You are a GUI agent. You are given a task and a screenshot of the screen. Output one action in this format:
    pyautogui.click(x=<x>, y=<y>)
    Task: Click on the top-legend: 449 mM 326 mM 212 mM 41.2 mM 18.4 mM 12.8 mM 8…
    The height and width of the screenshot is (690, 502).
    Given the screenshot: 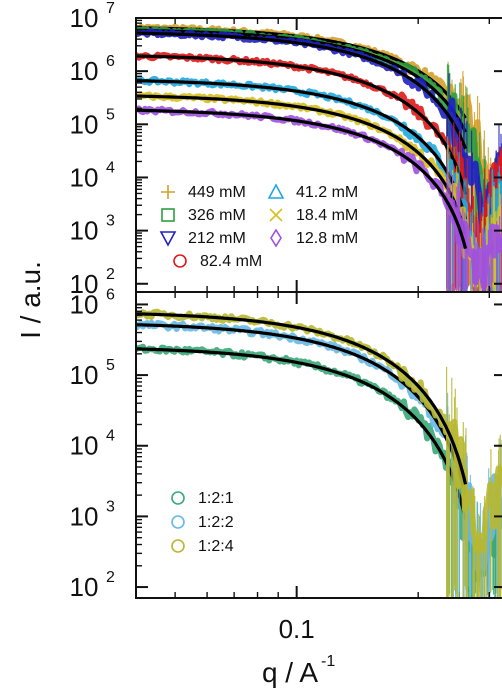 What is the action you would take?
    pyautogui.click(x=258, y=226)
    